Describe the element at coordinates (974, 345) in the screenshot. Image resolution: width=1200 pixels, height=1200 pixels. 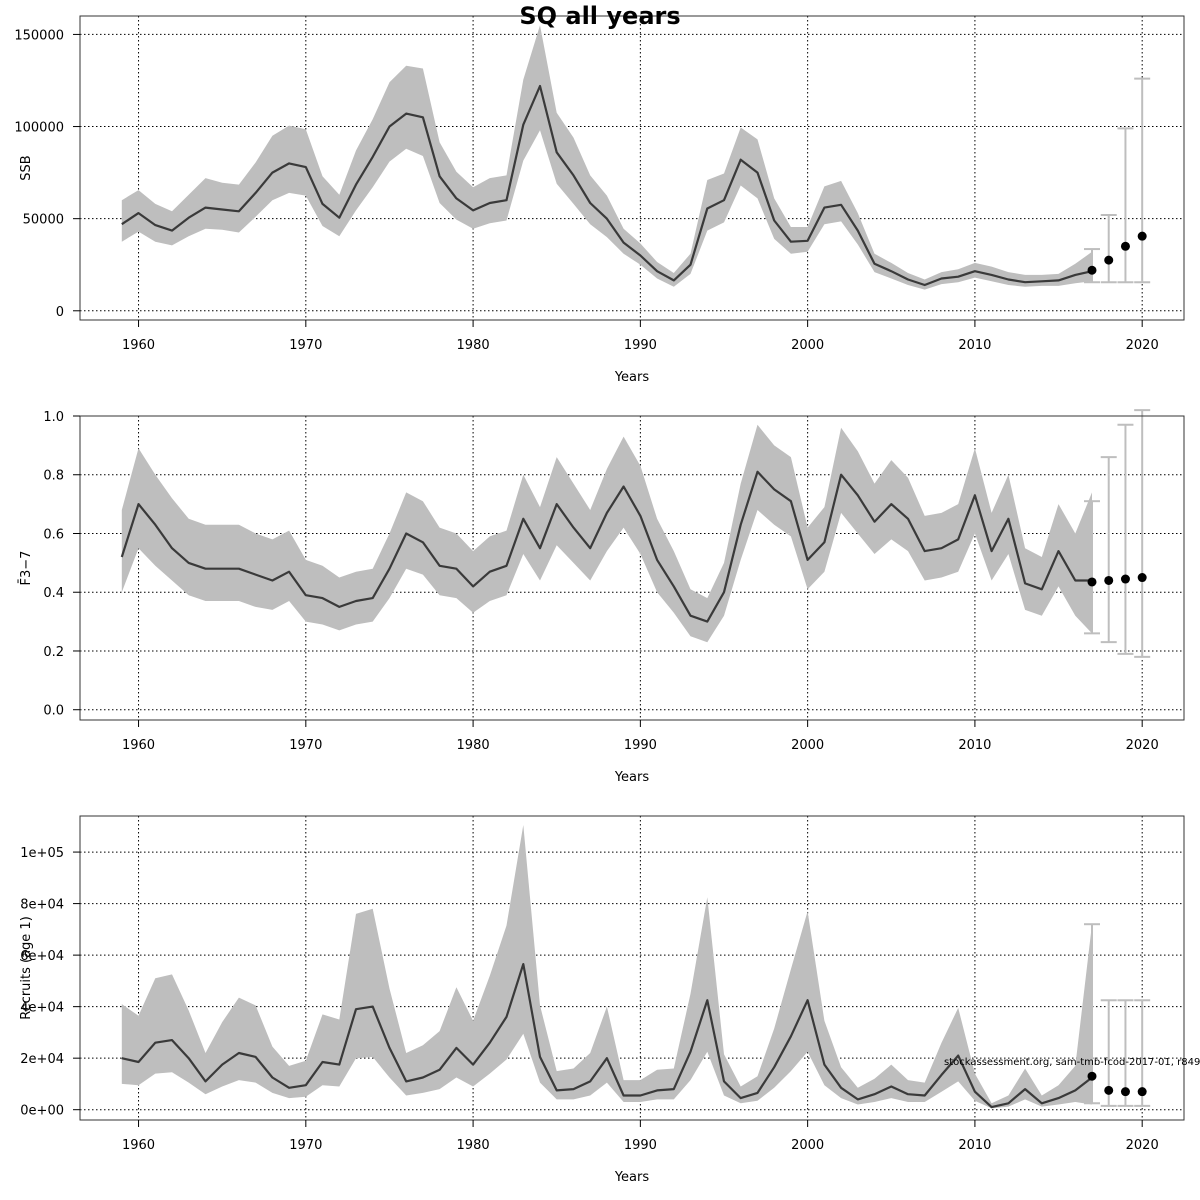
I see `ssb-xtick-label-5: 2010` at that location.